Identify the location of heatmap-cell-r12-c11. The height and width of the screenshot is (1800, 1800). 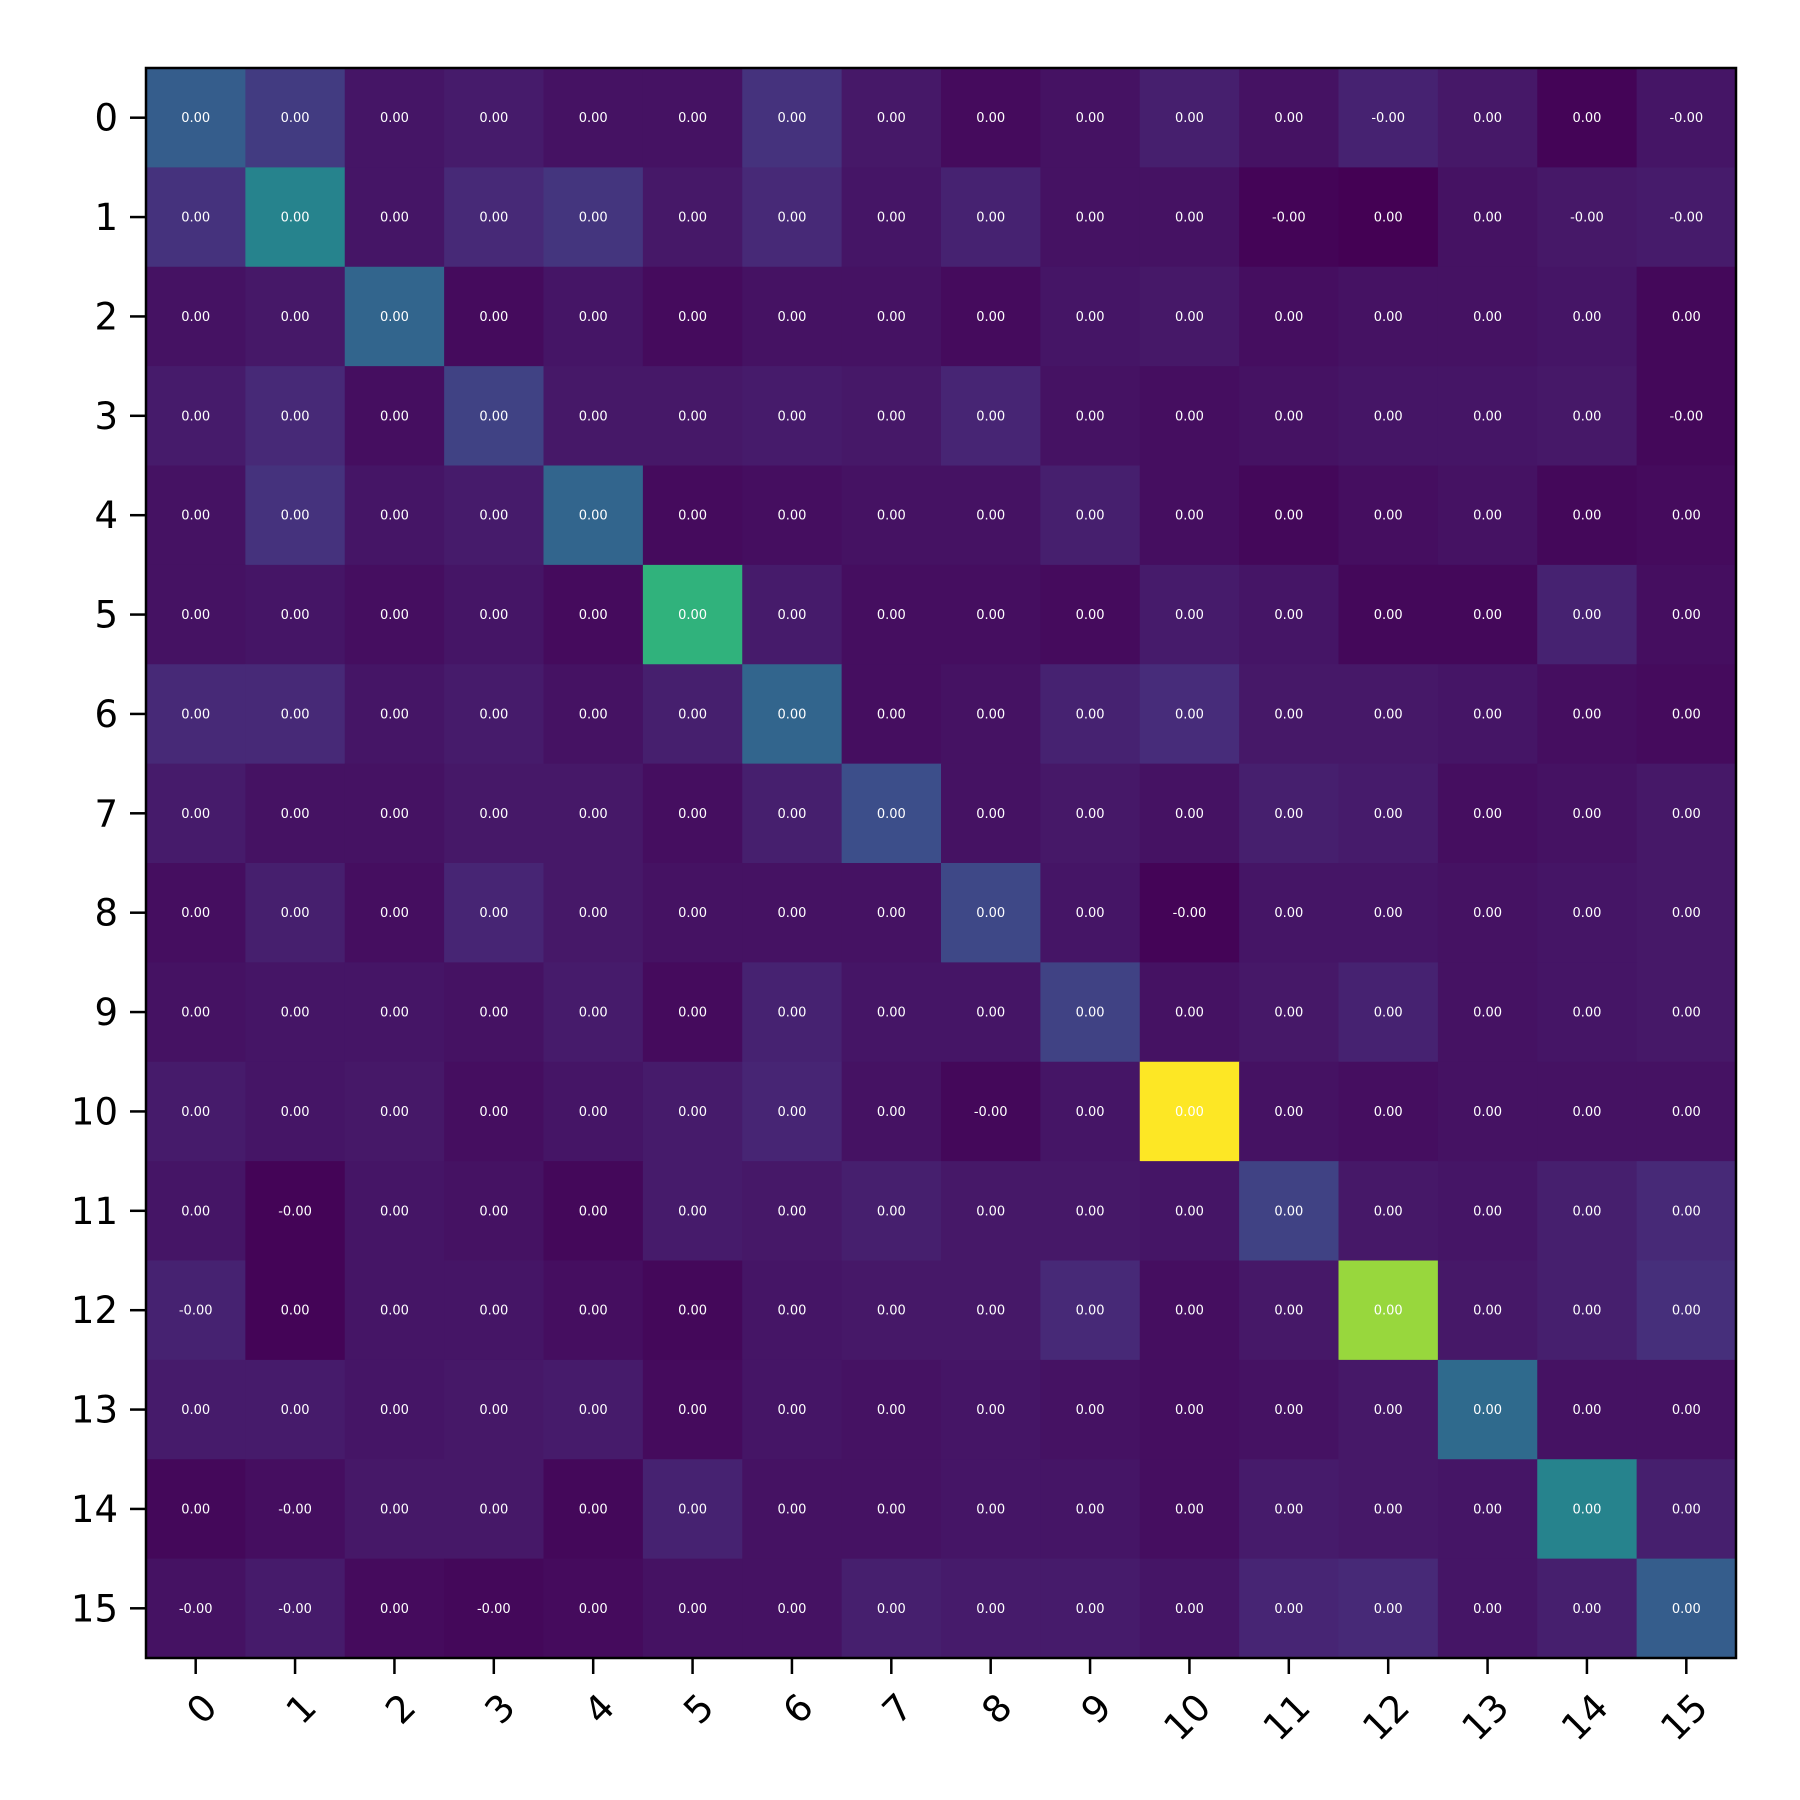
(1289, 1310).